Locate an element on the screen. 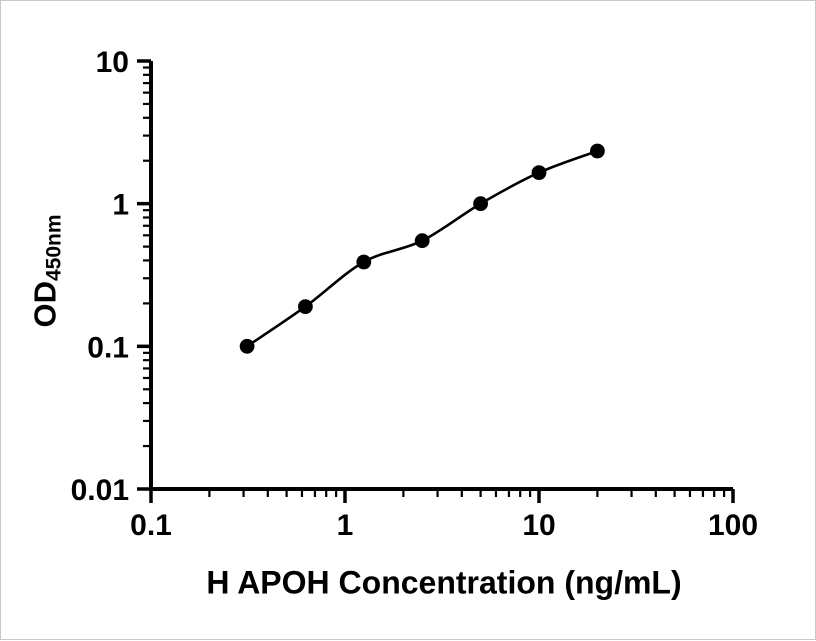 This screenshot has height=641, width=816. x-tick-label: 100 is located at coordinates (733, 525).